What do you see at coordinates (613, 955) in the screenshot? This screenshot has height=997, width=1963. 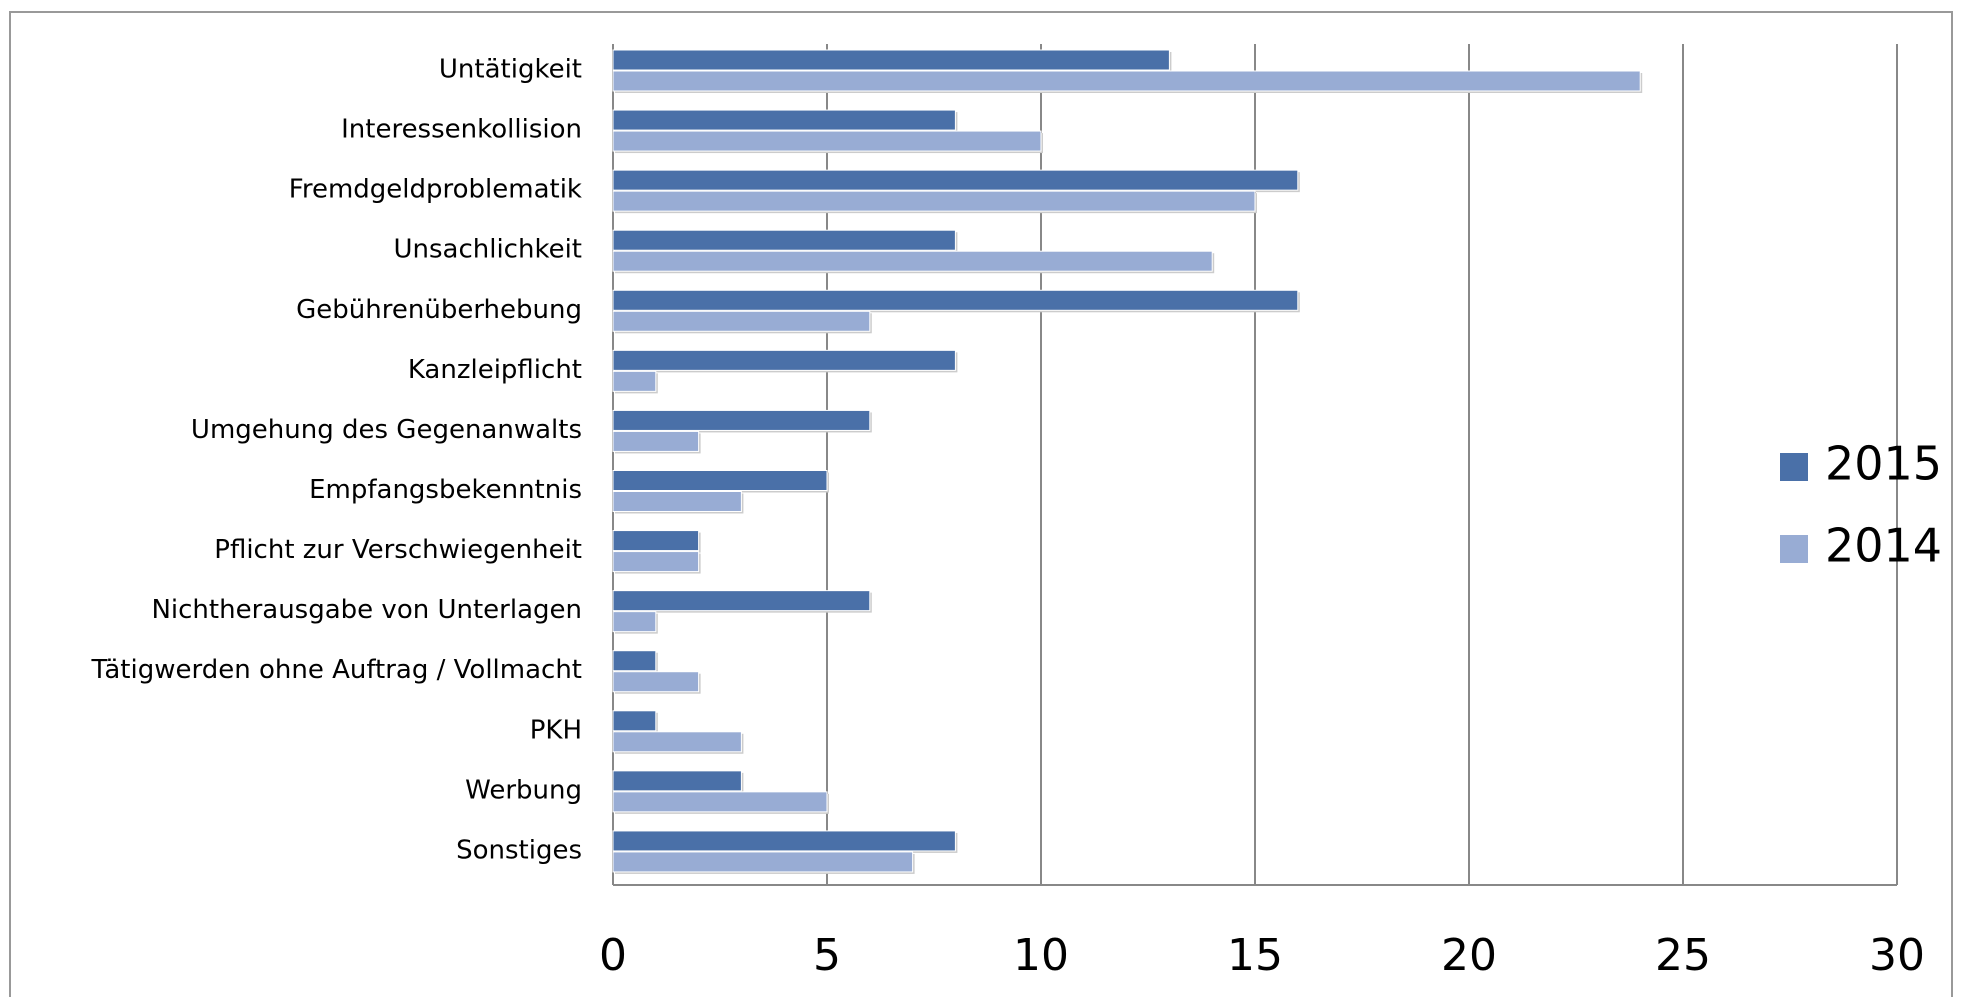 I see `x-tick-label: 0` at bounding box center [613, 955].